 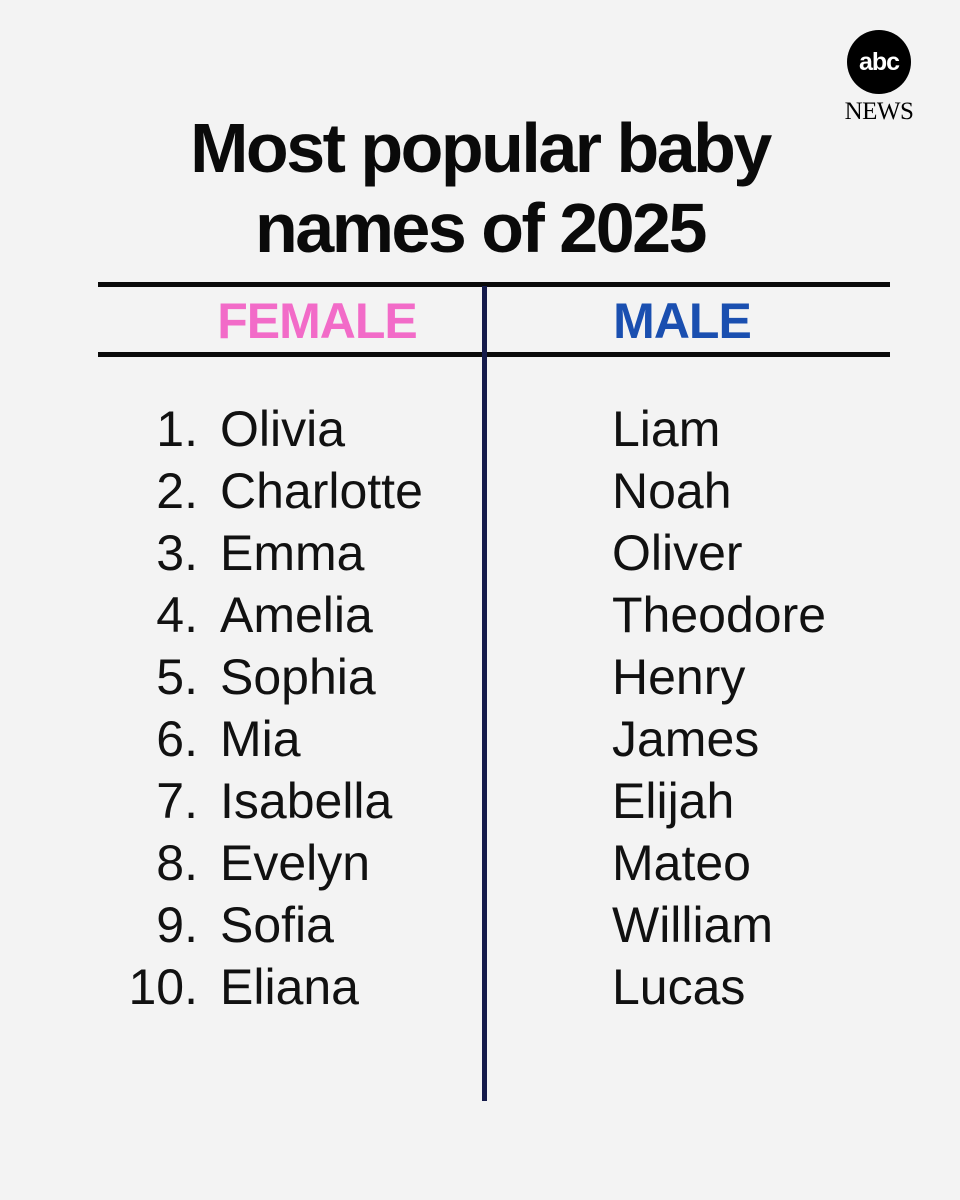 What do you see at coordinates (719, 615) in the screenshot?
I see `male-name: Theodore` at bounding box center [719, 615].